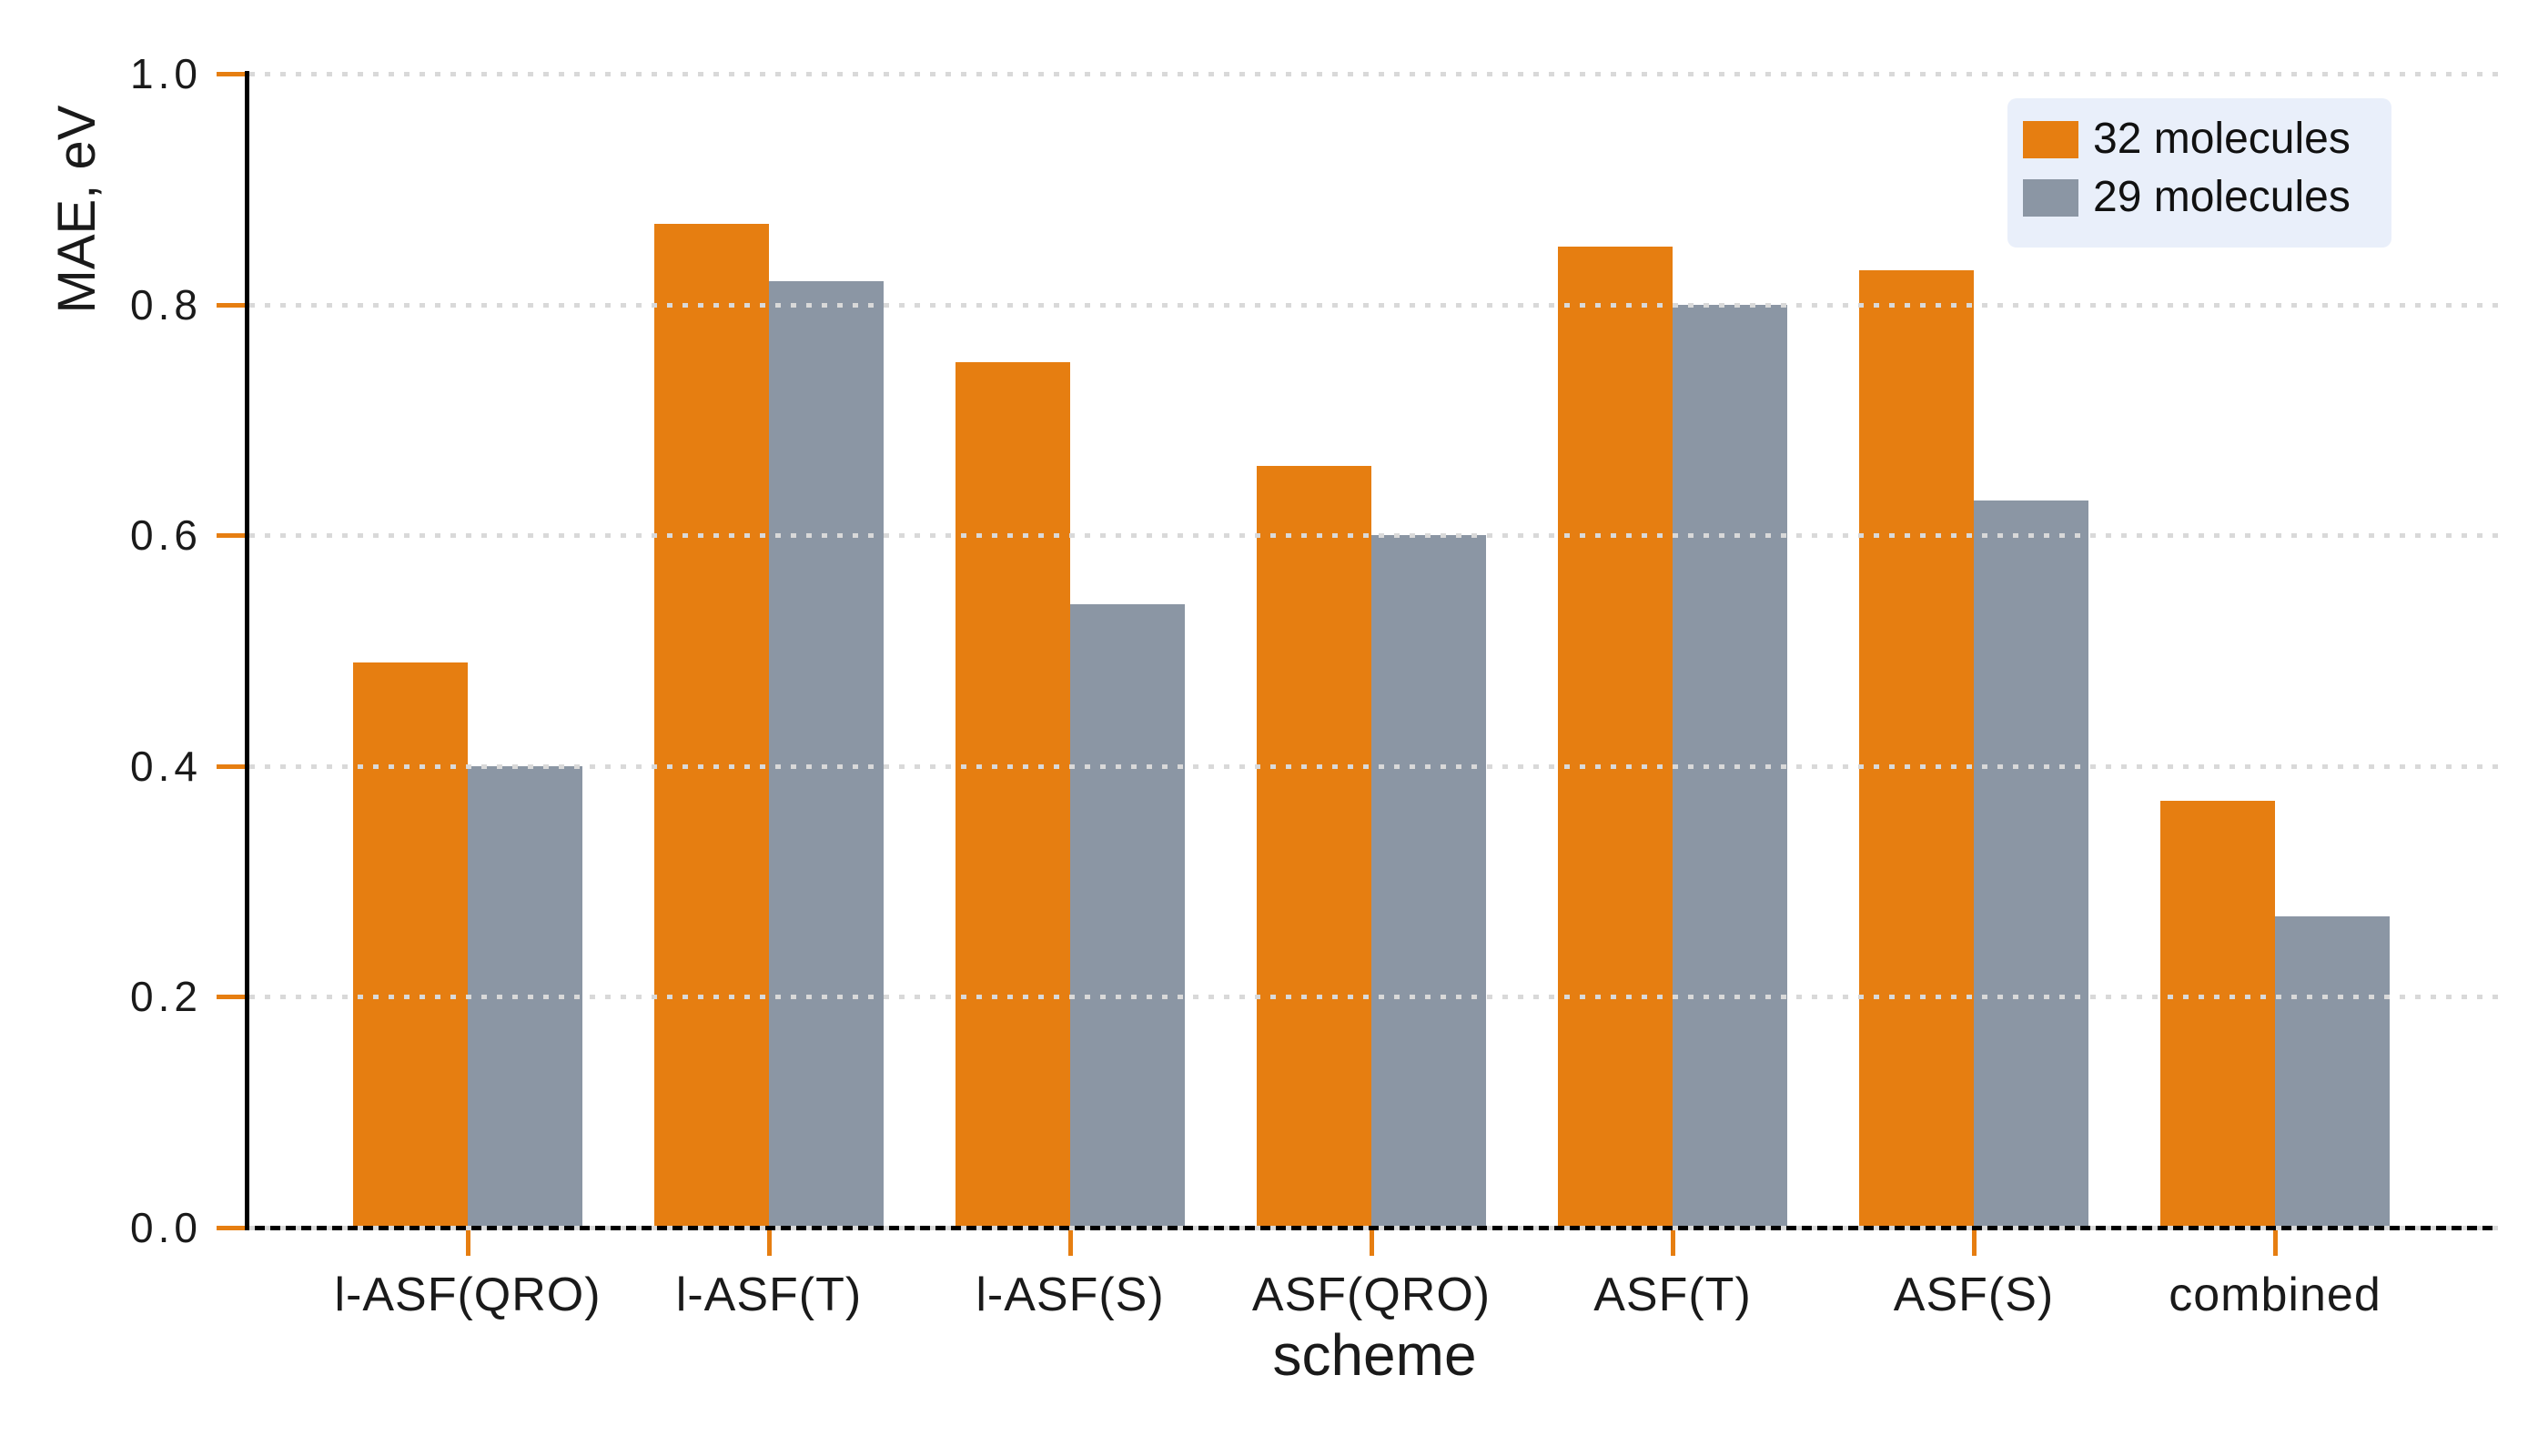  Describe the element at coordinates (769, 1295) in the screenshot. I see `x-tick-label-l-ASF(T): l-ASF(T)` at that location.